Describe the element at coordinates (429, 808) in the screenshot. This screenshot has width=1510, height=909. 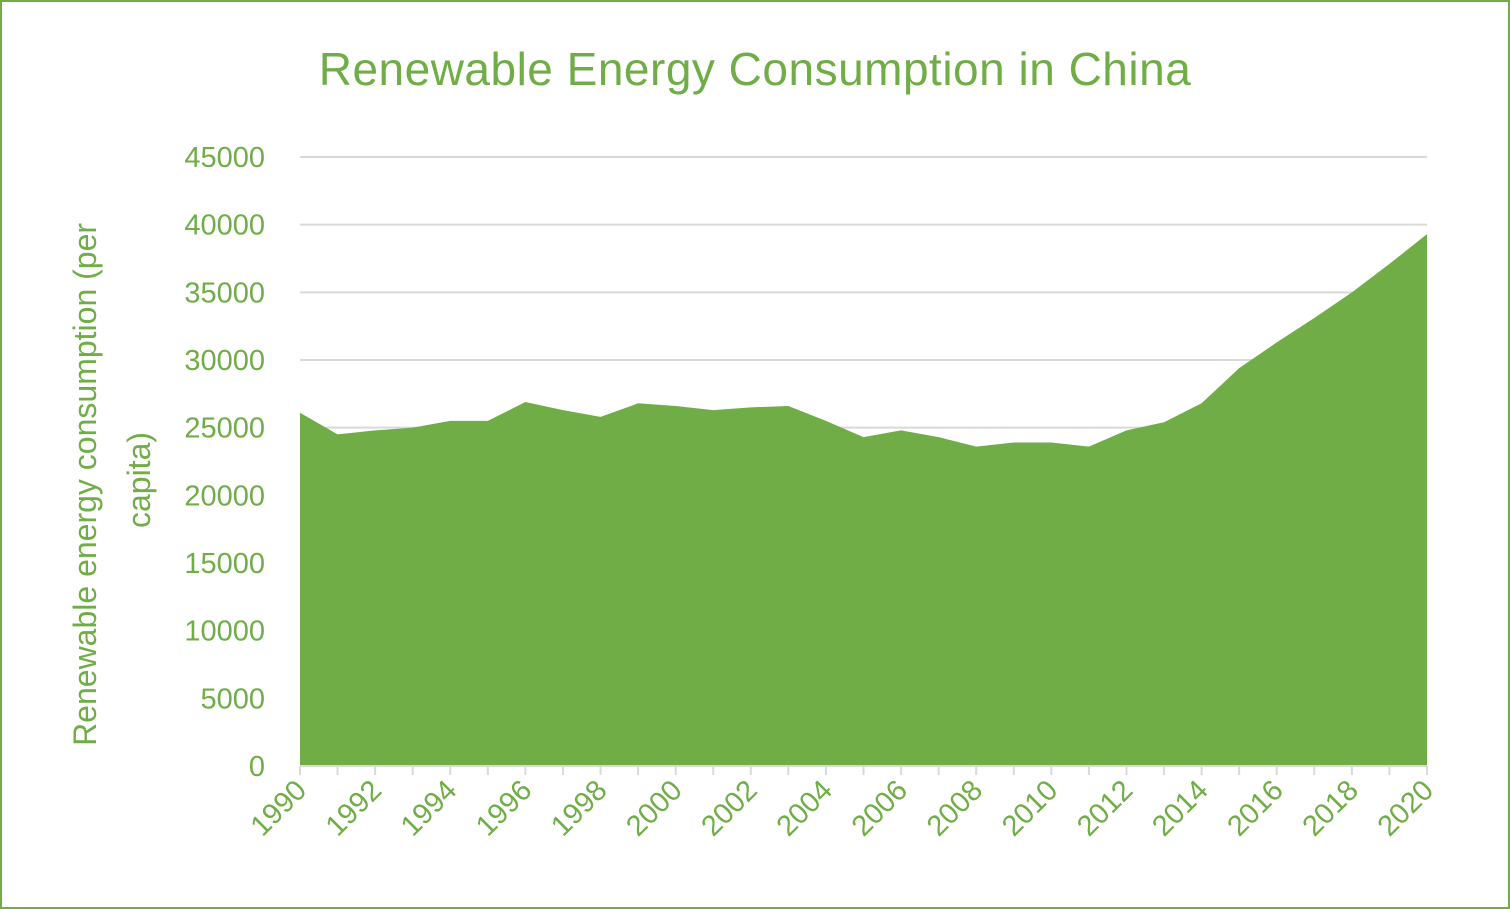
I see `x-tick-label: 1994` at that location.